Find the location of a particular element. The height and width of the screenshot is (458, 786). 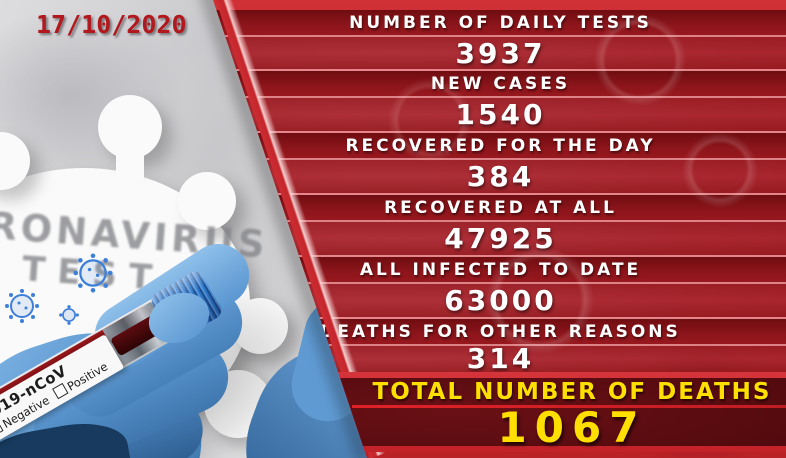

stat-label: NEW CASES is located at coordinates (500, 84).